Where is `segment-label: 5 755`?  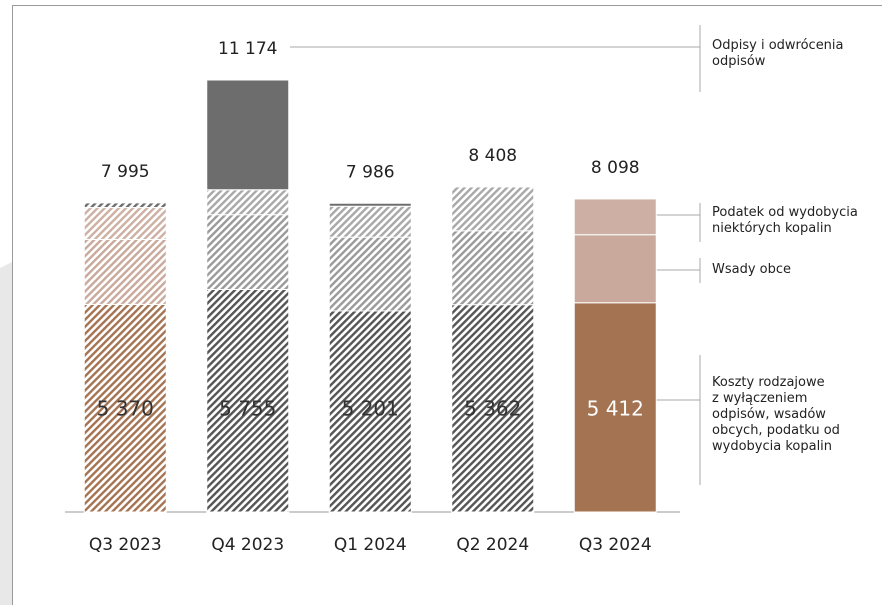 segment-label: 5 755 is located at coordinates (247, 409).